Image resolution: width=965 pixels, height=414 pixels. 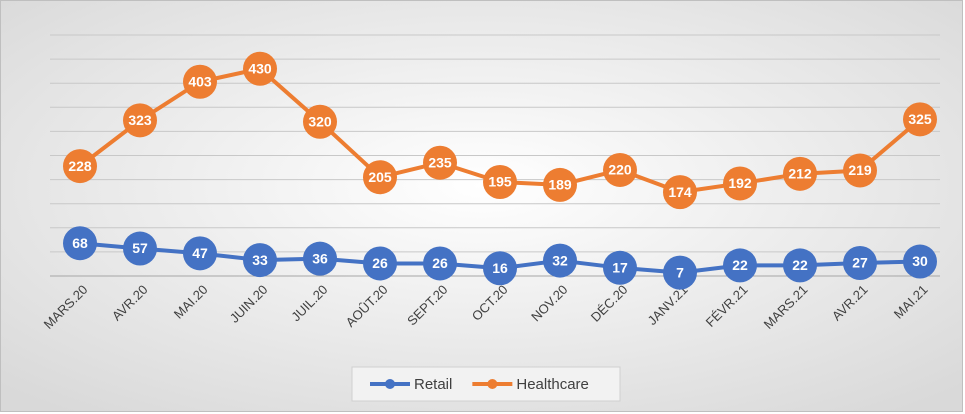 I want to click on data-label: 320, so click(x=320, y=121).